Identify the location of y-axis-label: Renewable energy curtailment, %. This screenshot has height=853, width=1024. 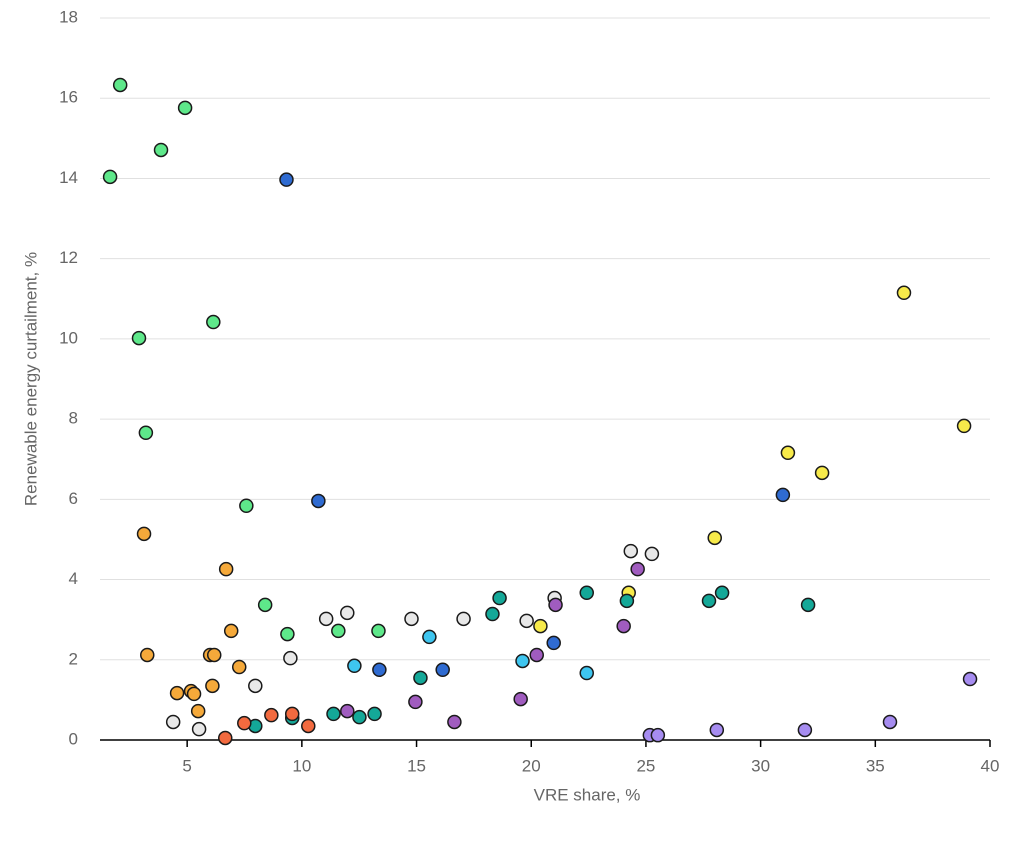
(30, 379).